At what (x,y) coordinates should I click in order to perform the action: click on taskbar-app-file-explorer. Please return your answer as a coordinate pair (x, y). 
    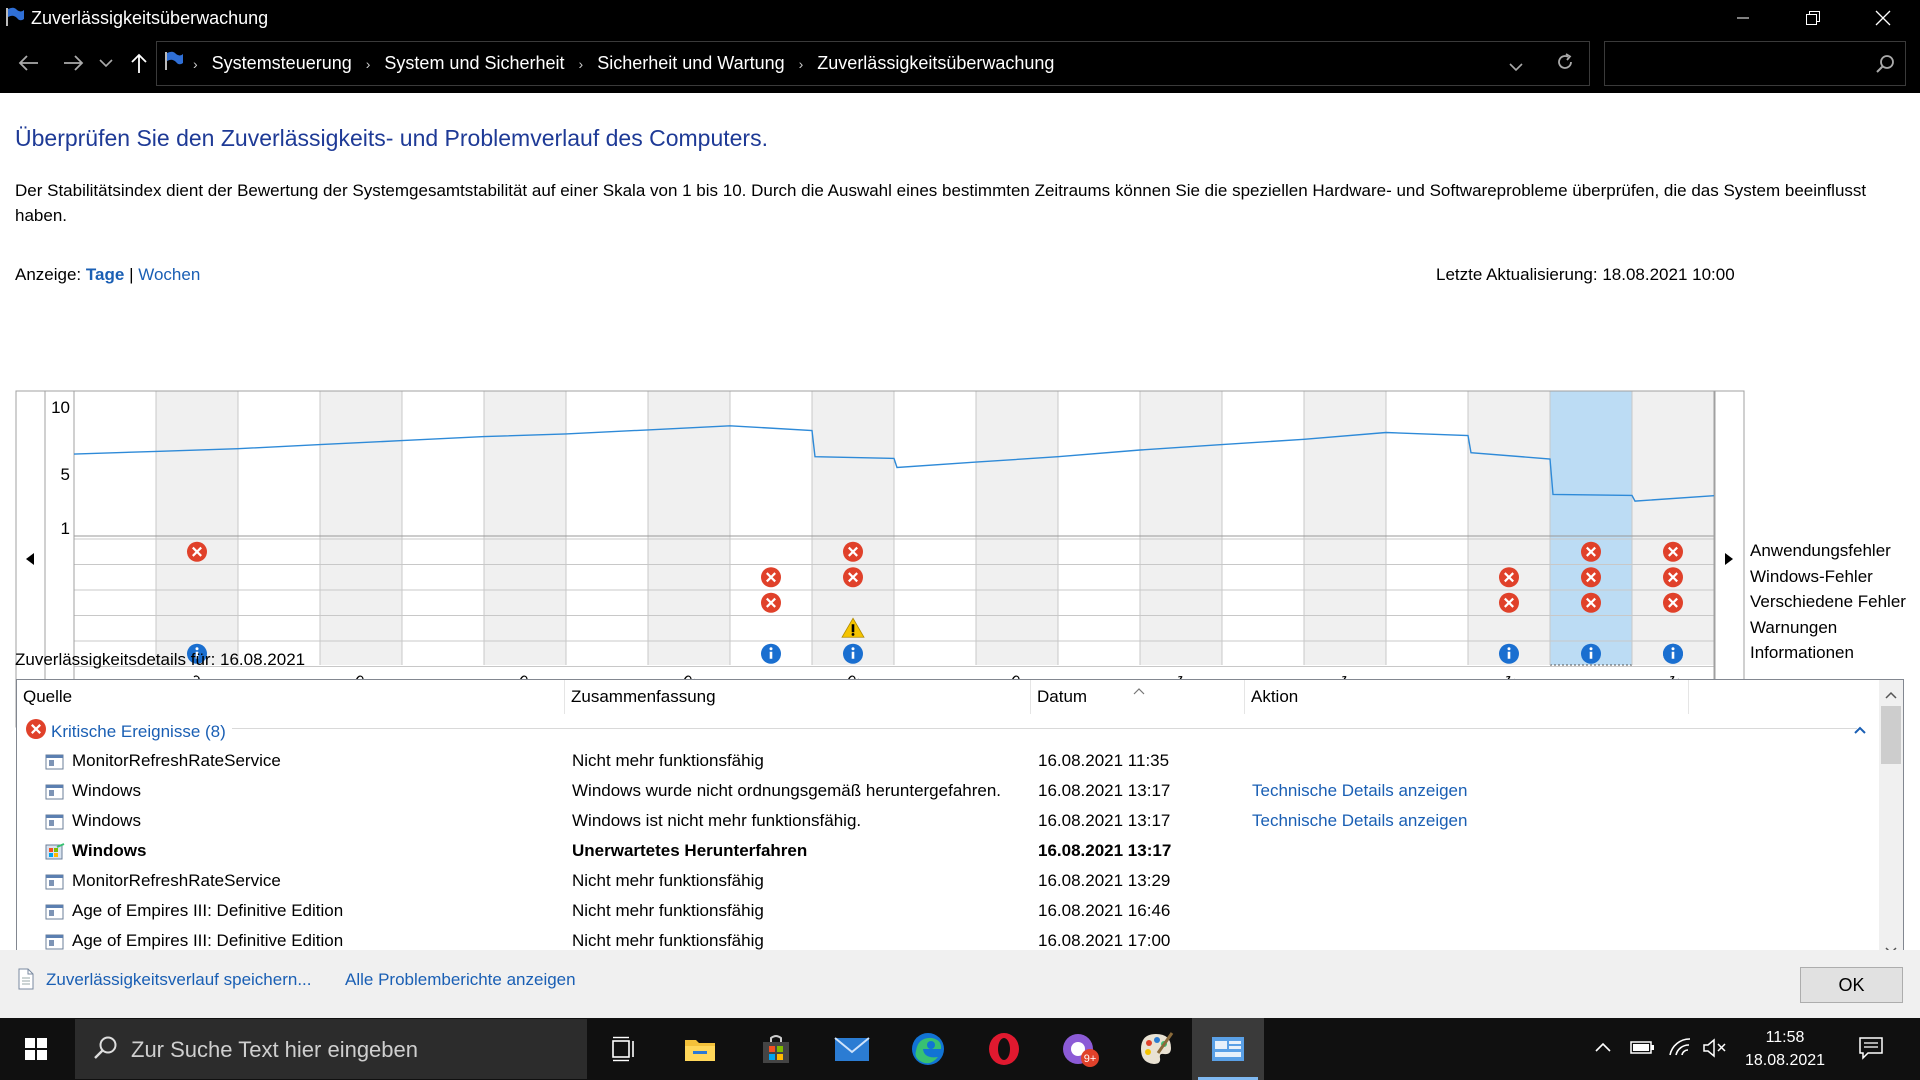
    Looking at the image, I should click on (700, 1049).